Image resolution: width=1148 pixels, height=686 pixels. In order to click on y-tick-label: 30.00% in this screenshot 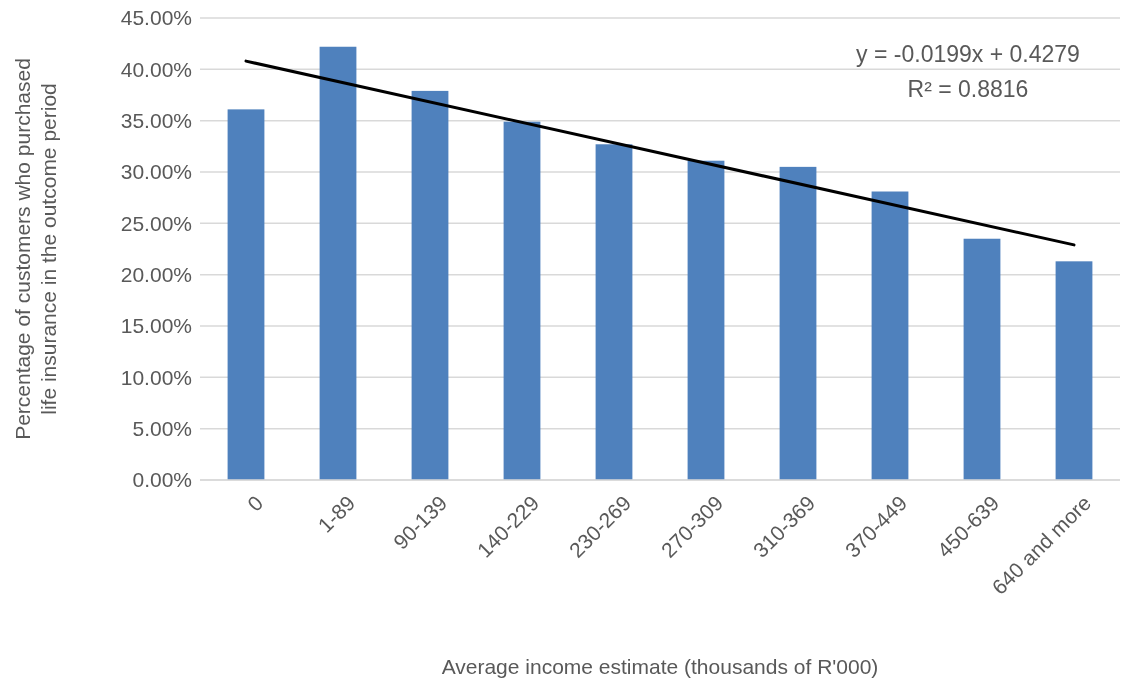, I will do `click(156, 172)`.